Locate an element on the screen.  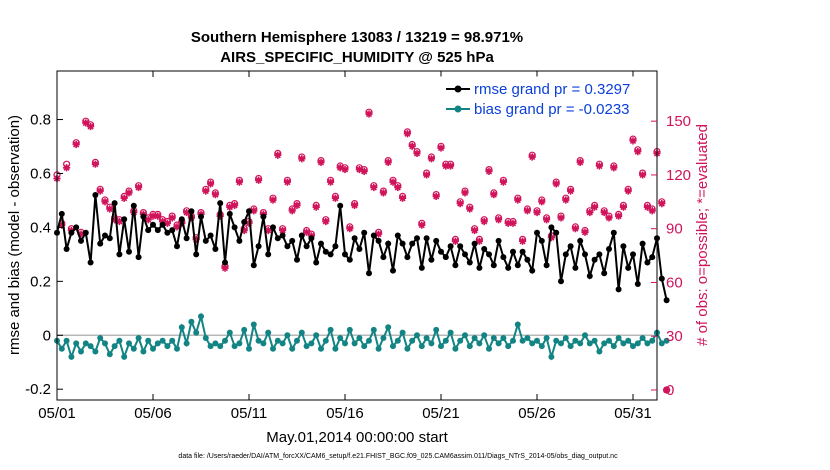
x-tick-label: 05/11 is located at coordinates (249, 413).